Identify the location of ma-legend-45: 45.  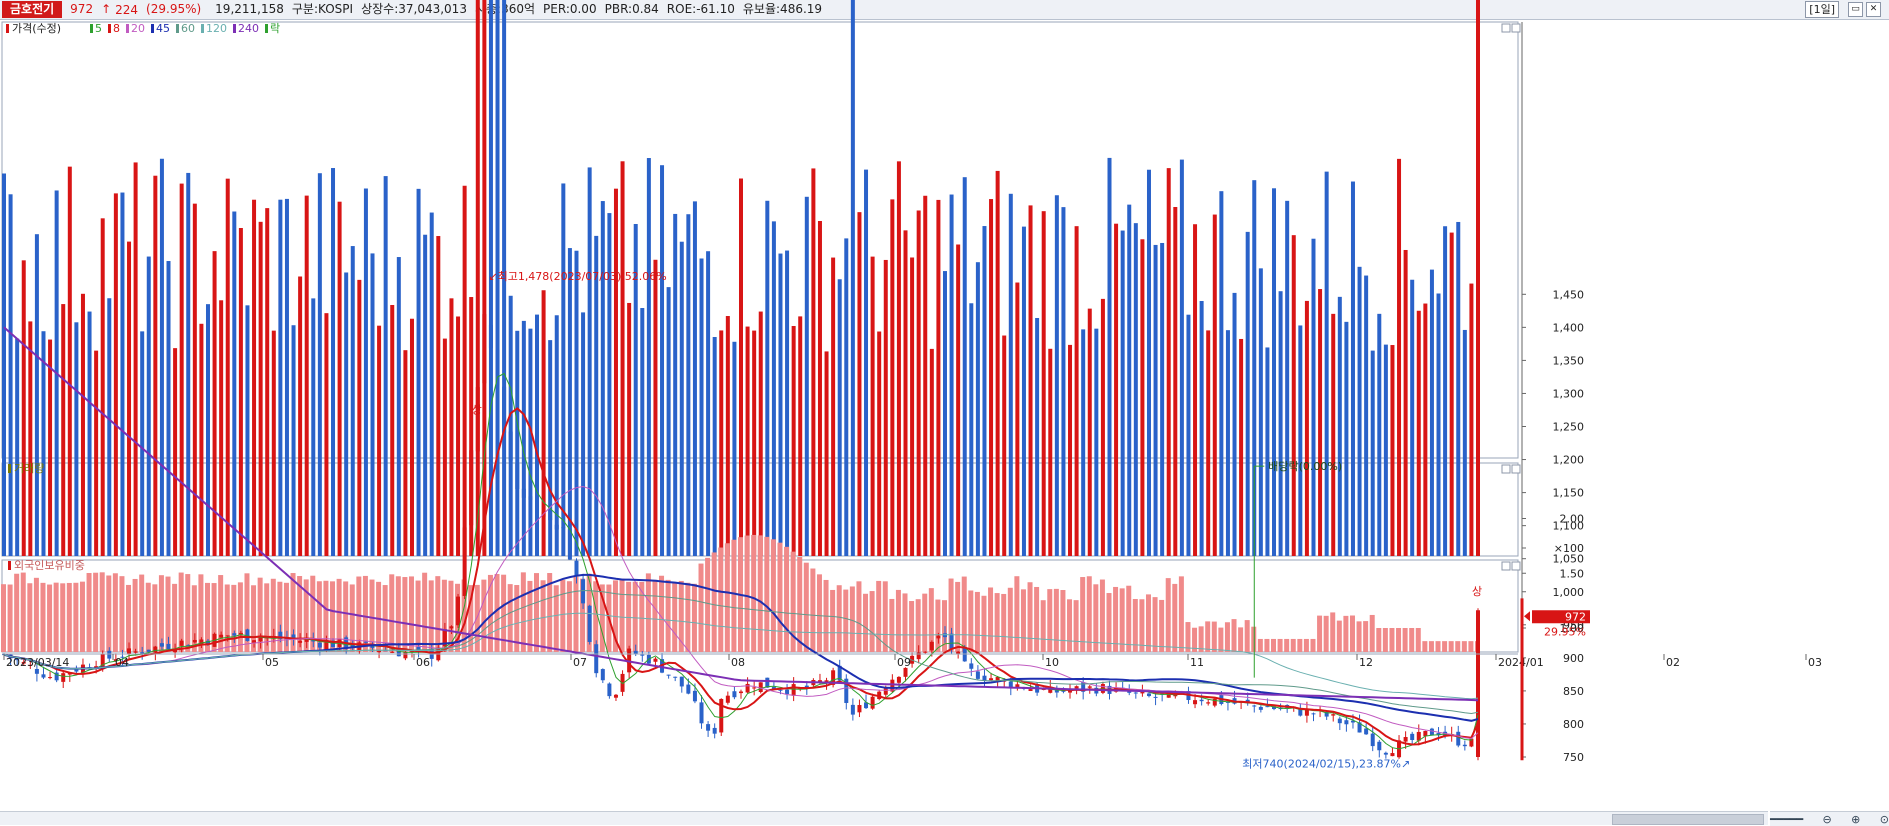
(163, 28).